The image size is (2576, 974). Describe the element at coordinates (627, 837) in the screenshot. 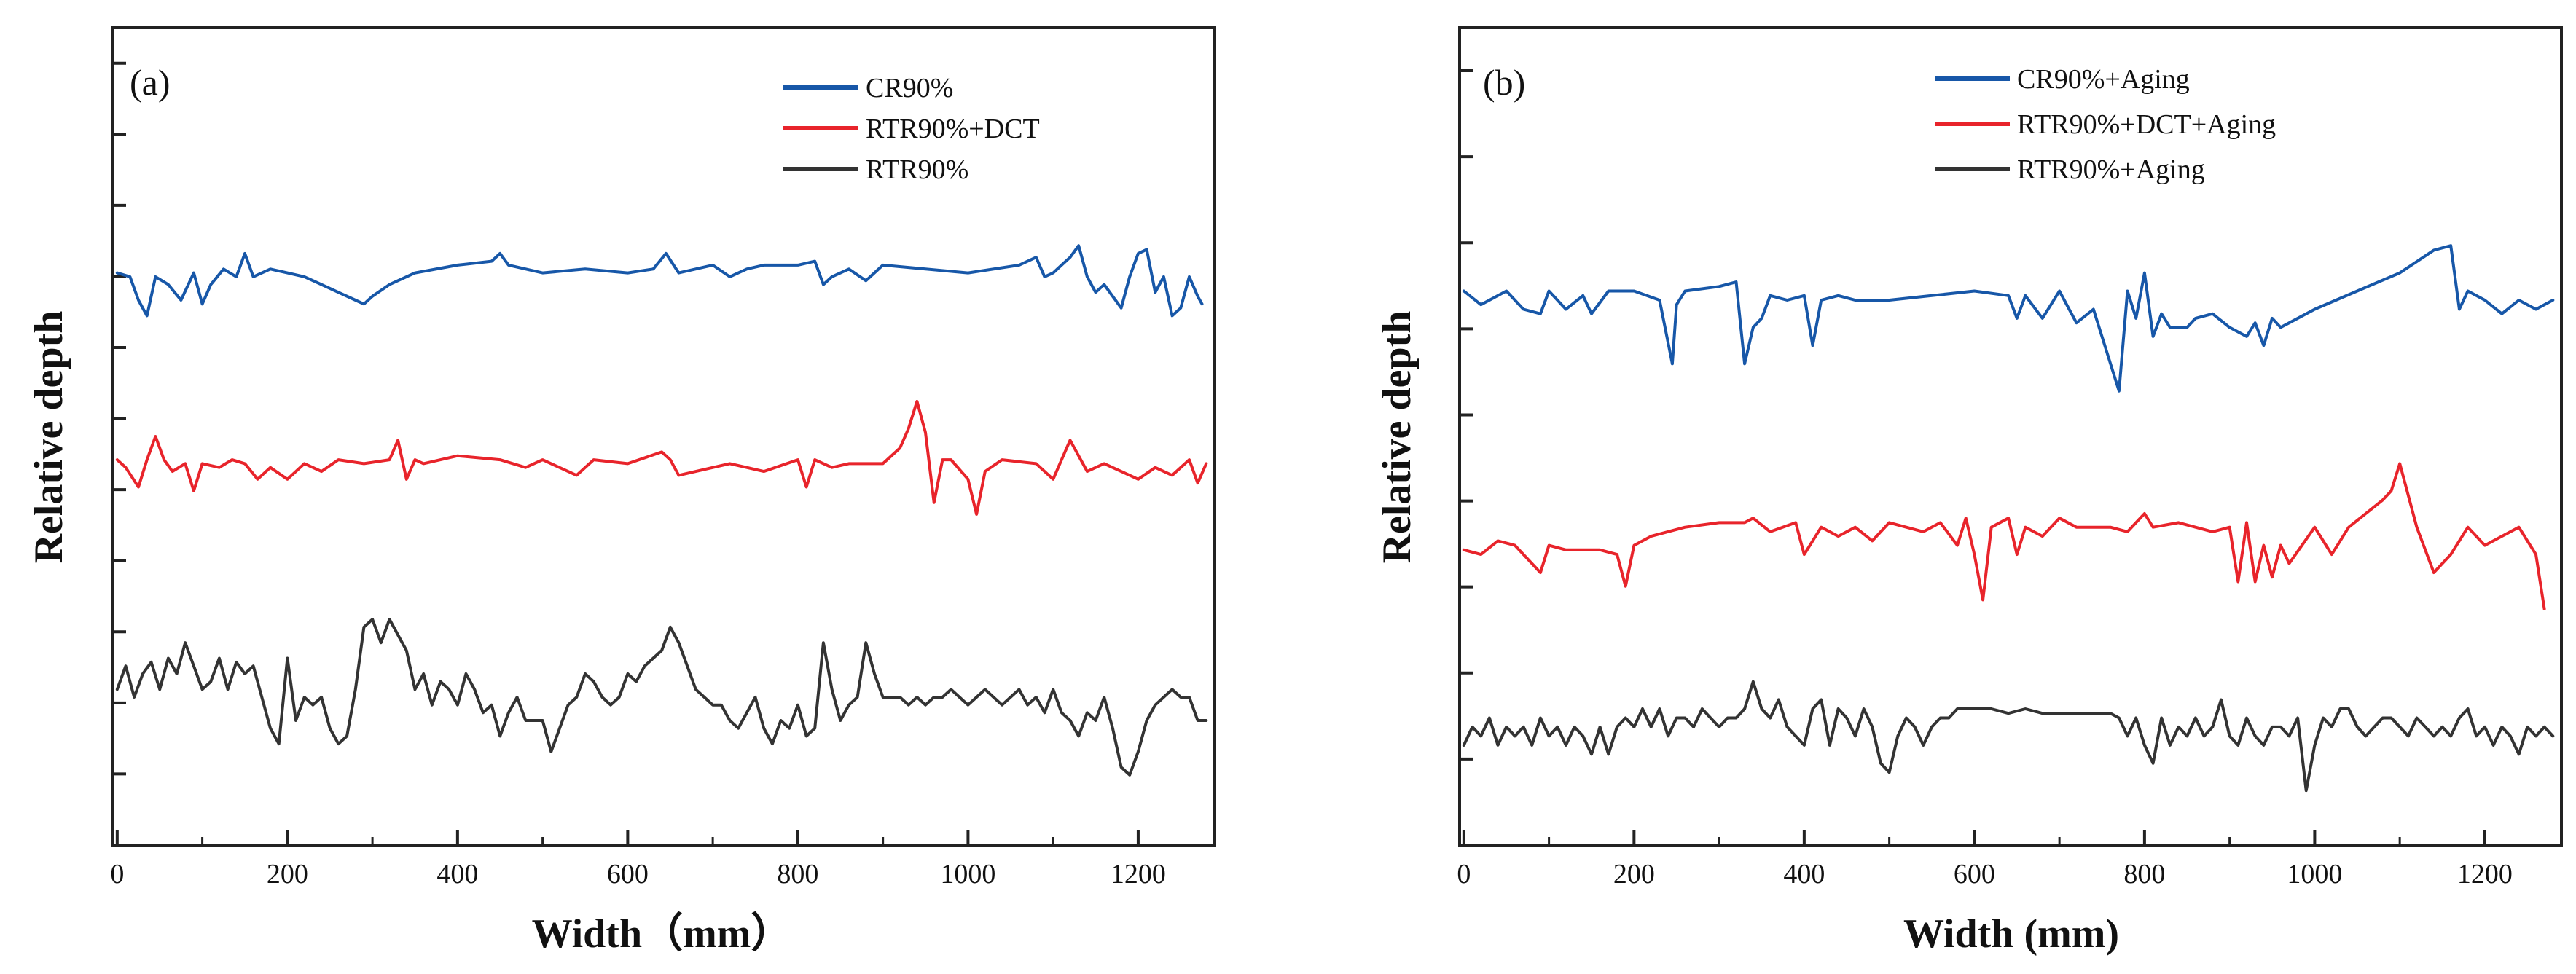

I see `panel-a-x-ticks` at that location.